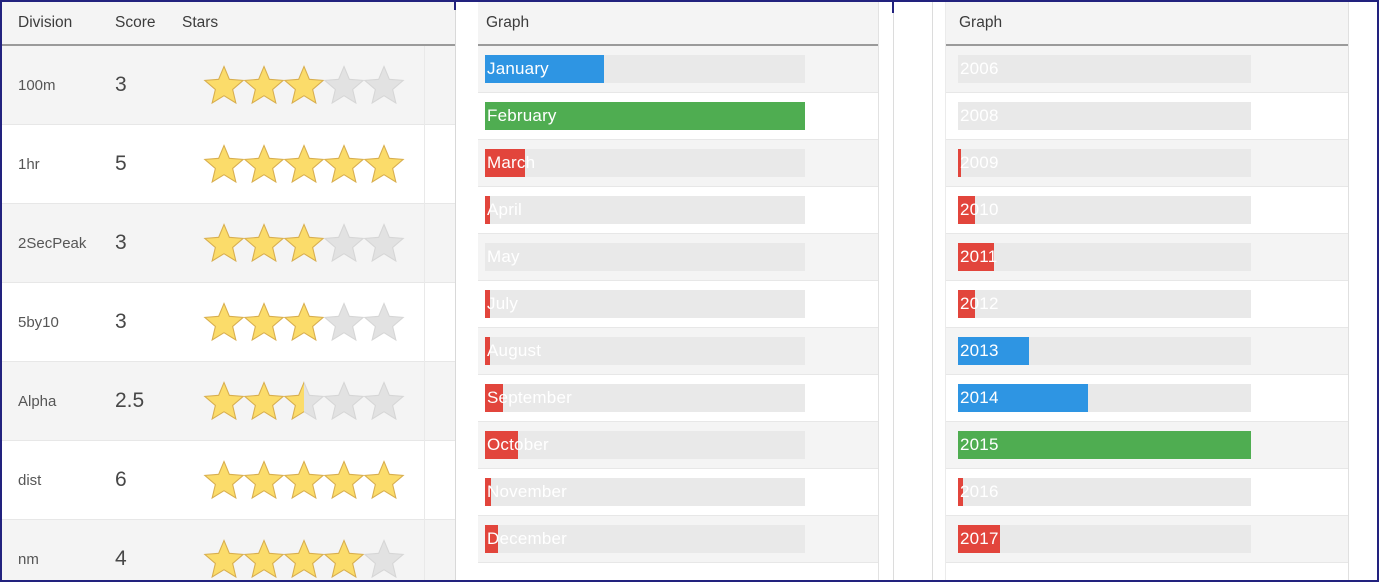 The image size is (1379, 582). Describe the element at coordinates (979, 162) in the screenshot. I see `bar-label: 2009` at that location.